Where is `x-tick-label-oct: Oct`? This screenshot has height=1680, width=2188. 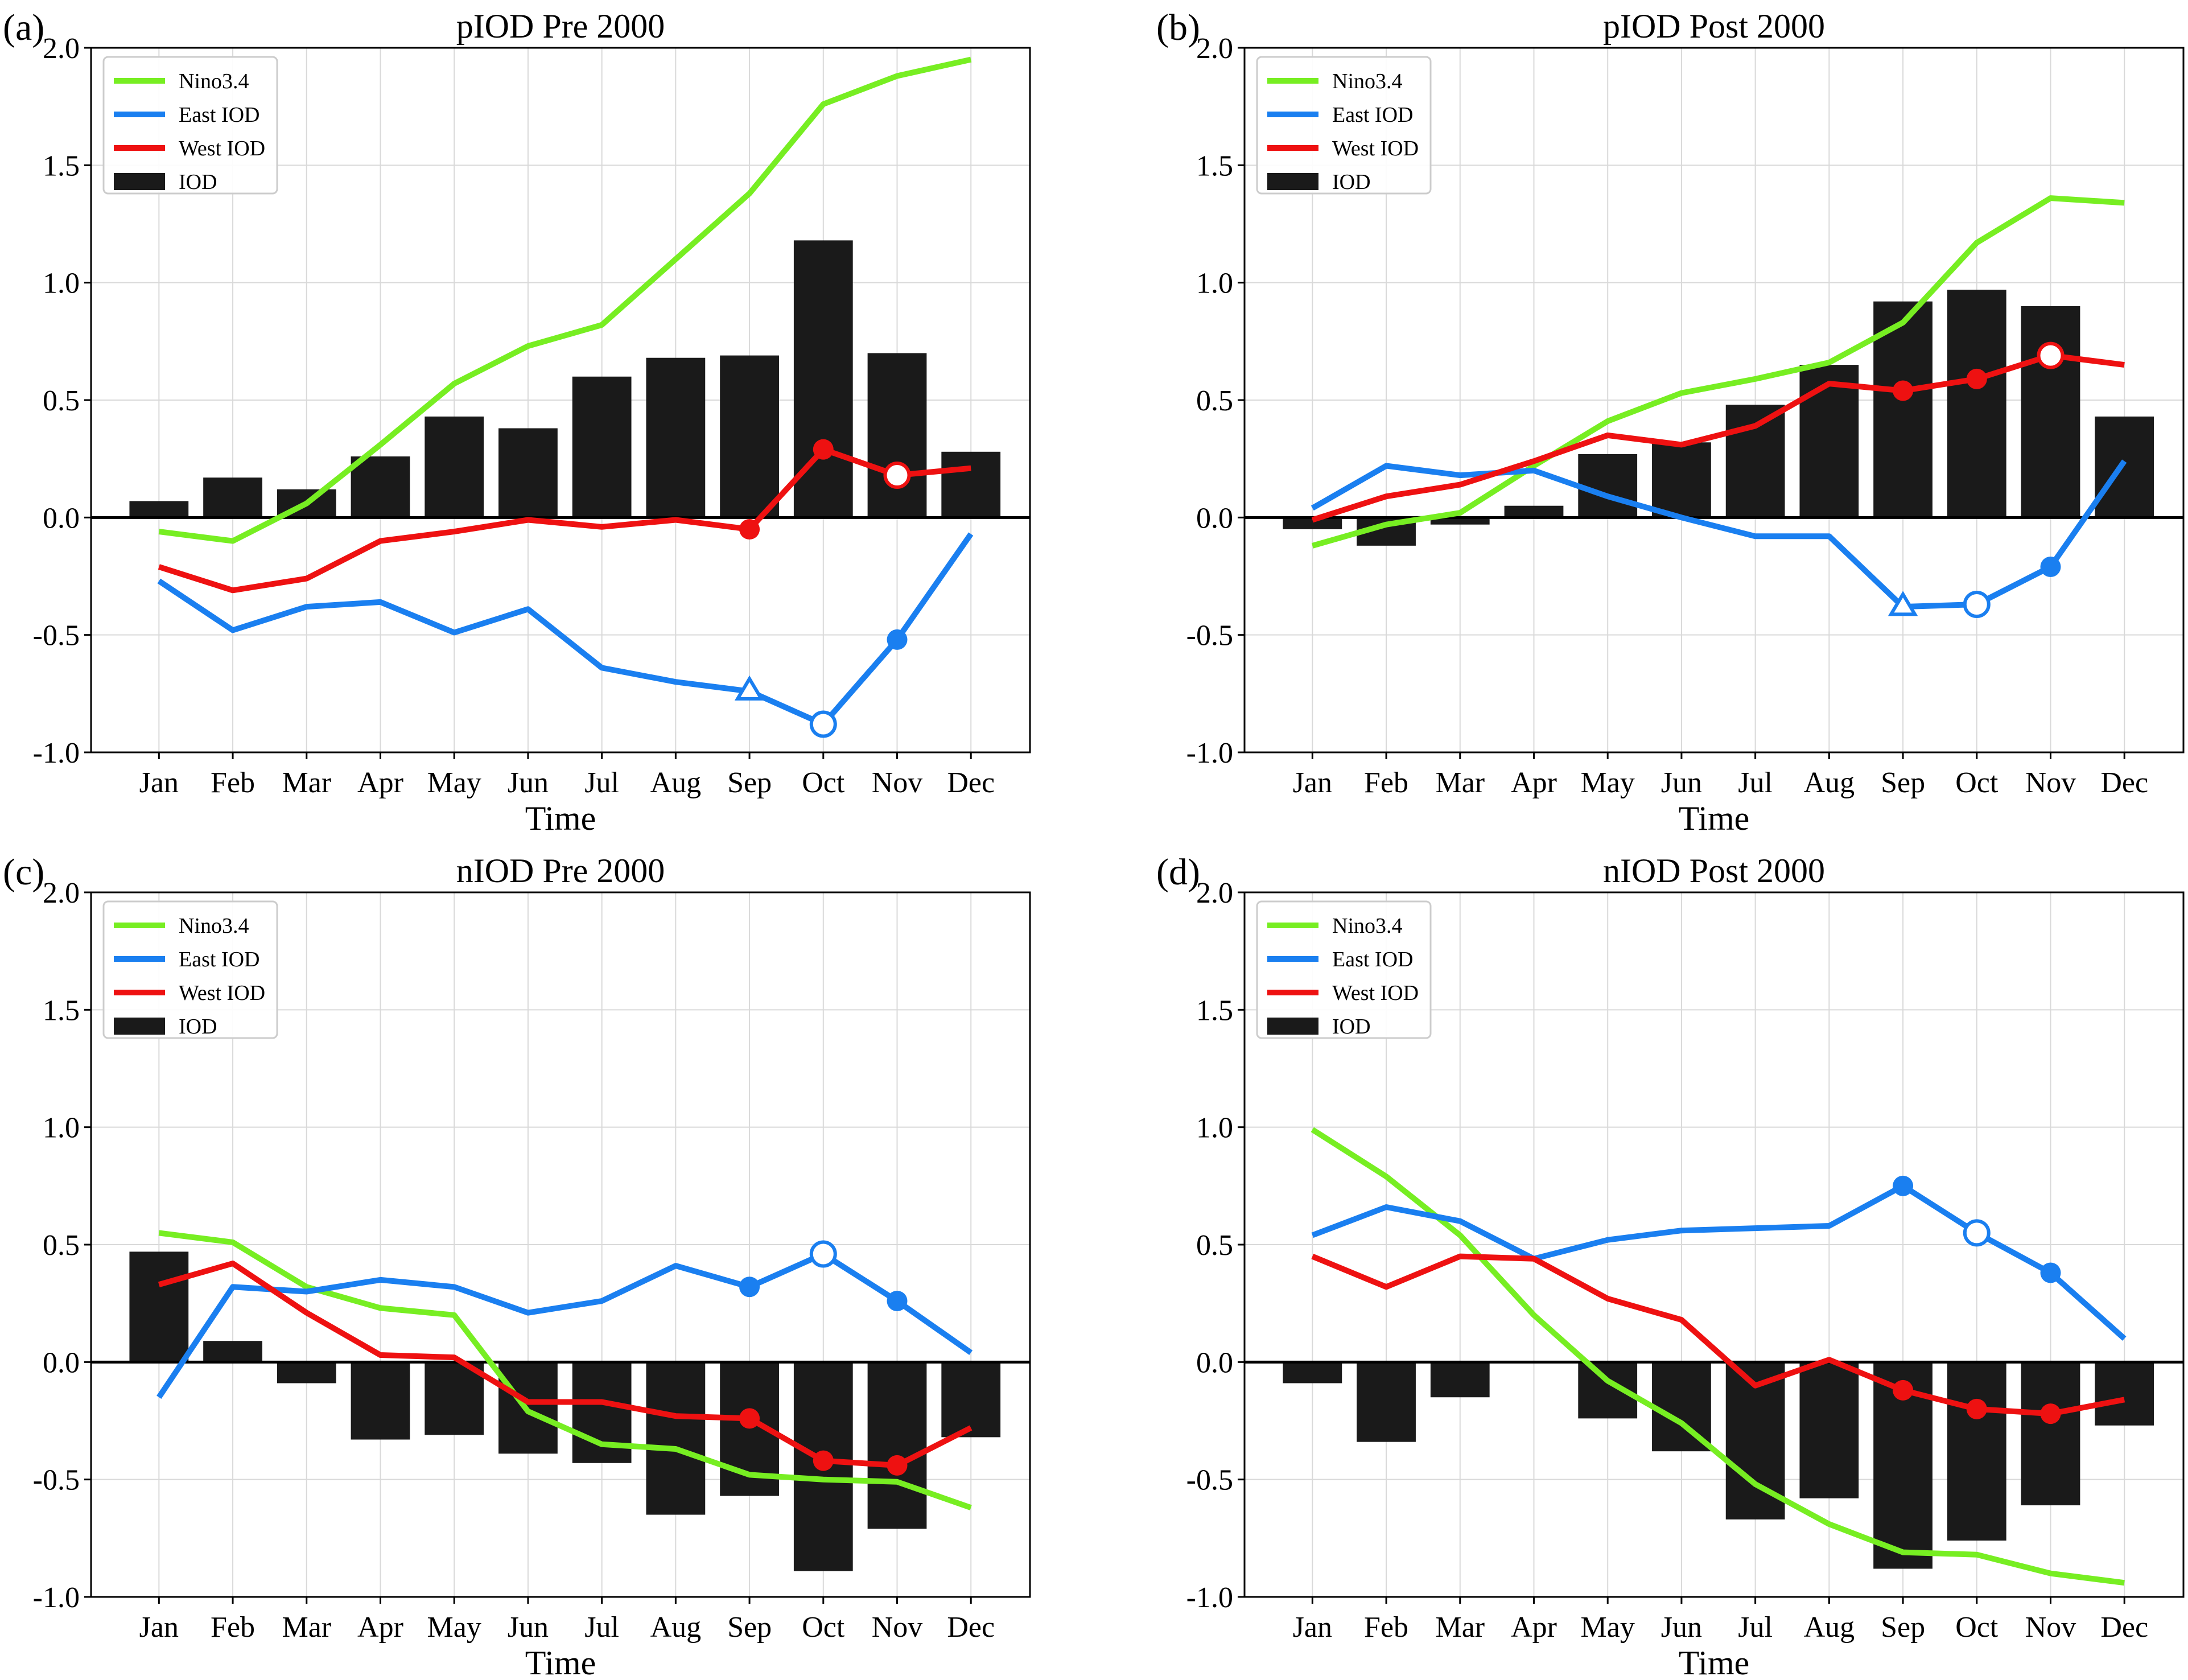
x-tick-label-oct: Oct is located at coordinates (824, 1627).